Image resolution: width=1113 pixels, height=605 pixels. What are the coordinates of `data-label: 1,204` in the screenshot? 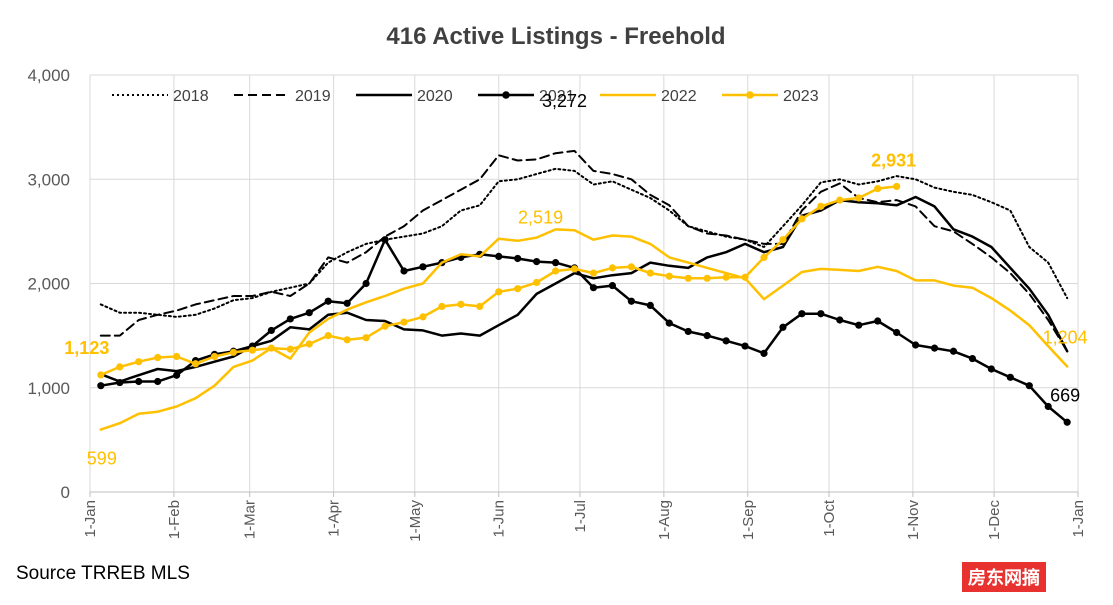 It's located at (1065, 337).